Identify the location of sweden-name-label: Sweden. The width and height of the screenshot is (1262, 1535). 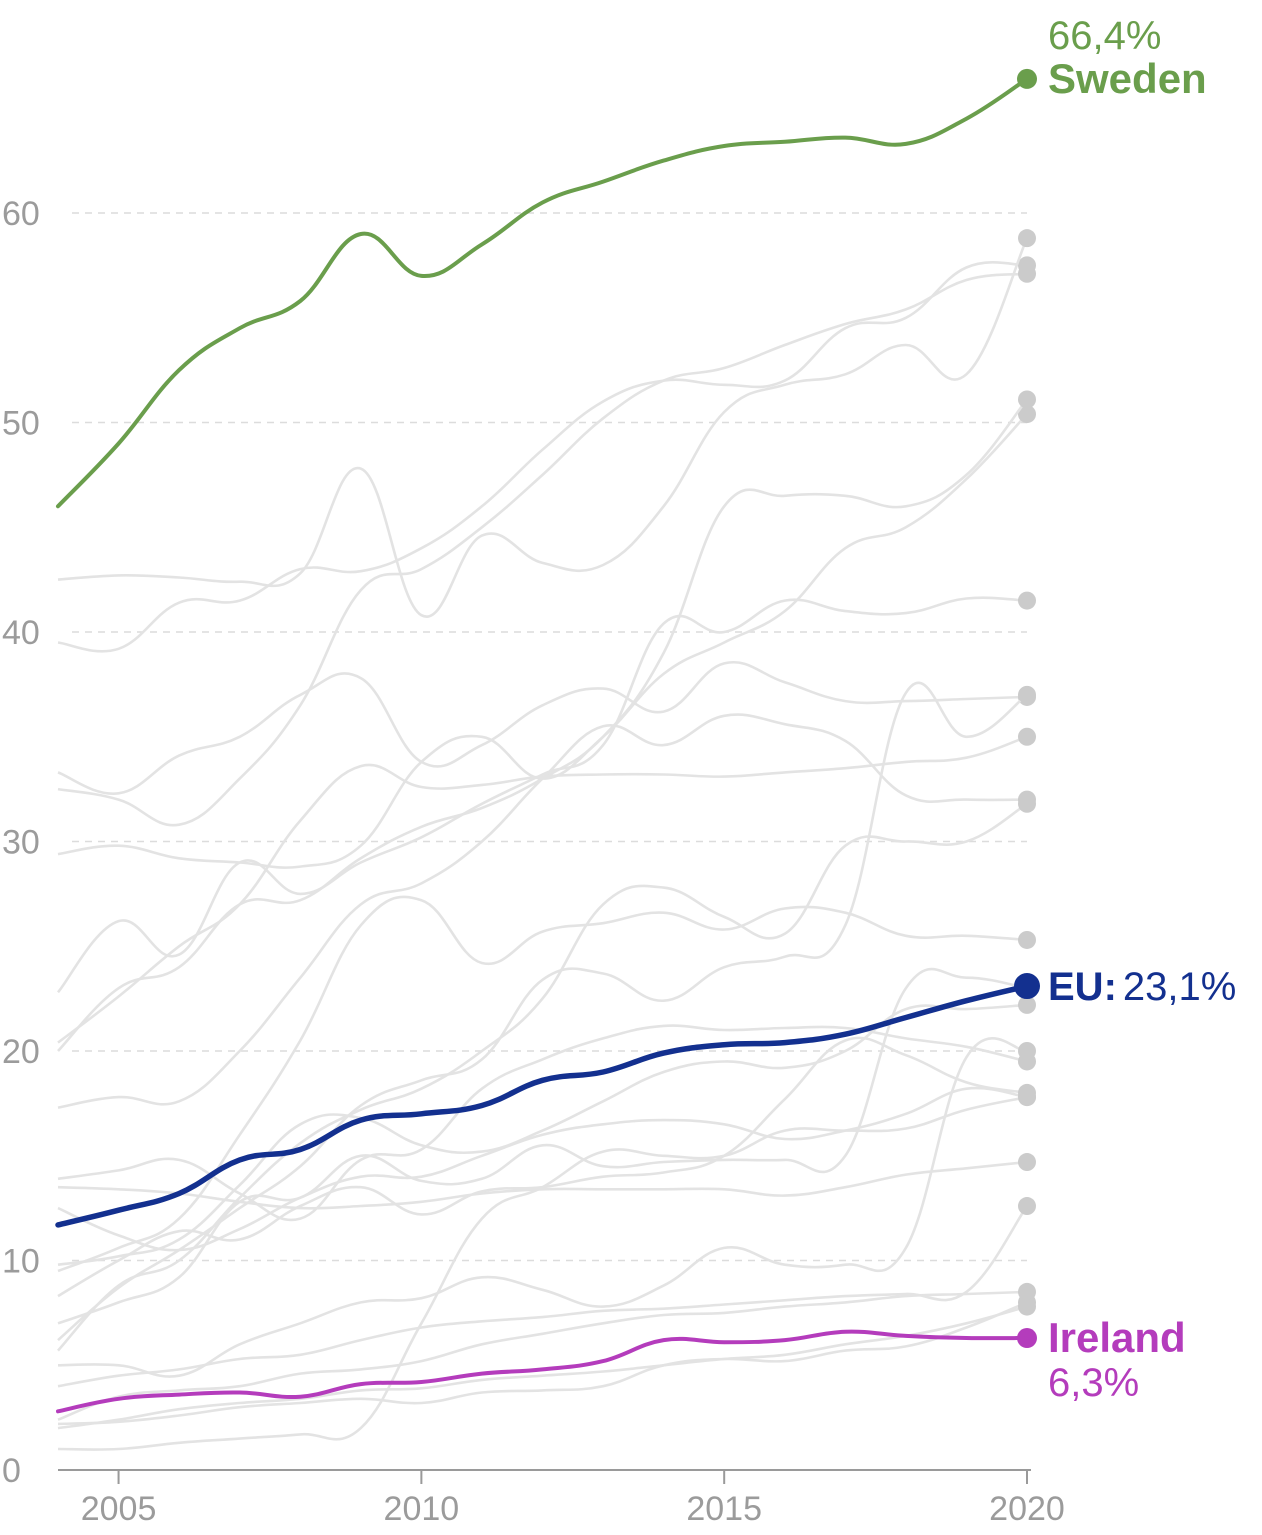
(1127, 78).